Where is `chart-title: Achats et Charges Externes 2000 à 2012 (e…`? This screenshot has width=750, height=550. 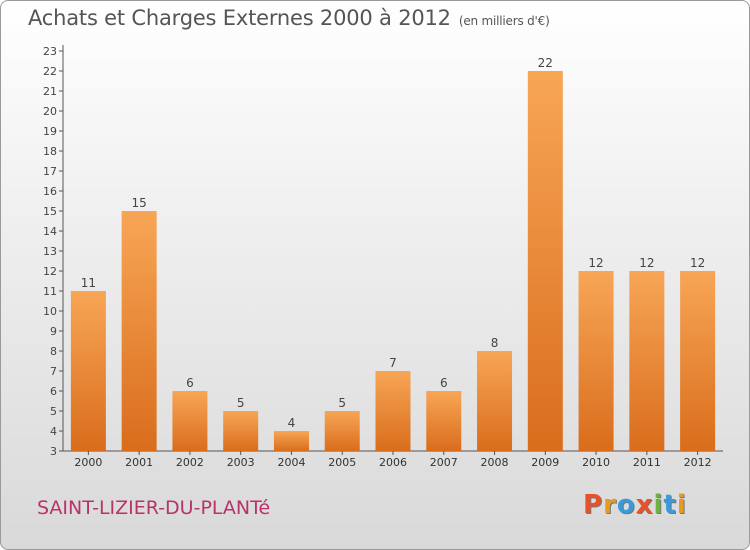 chart-title: Achats et Charges Externes 2000 à 2012 (e… is located at coordinates (289, 18).